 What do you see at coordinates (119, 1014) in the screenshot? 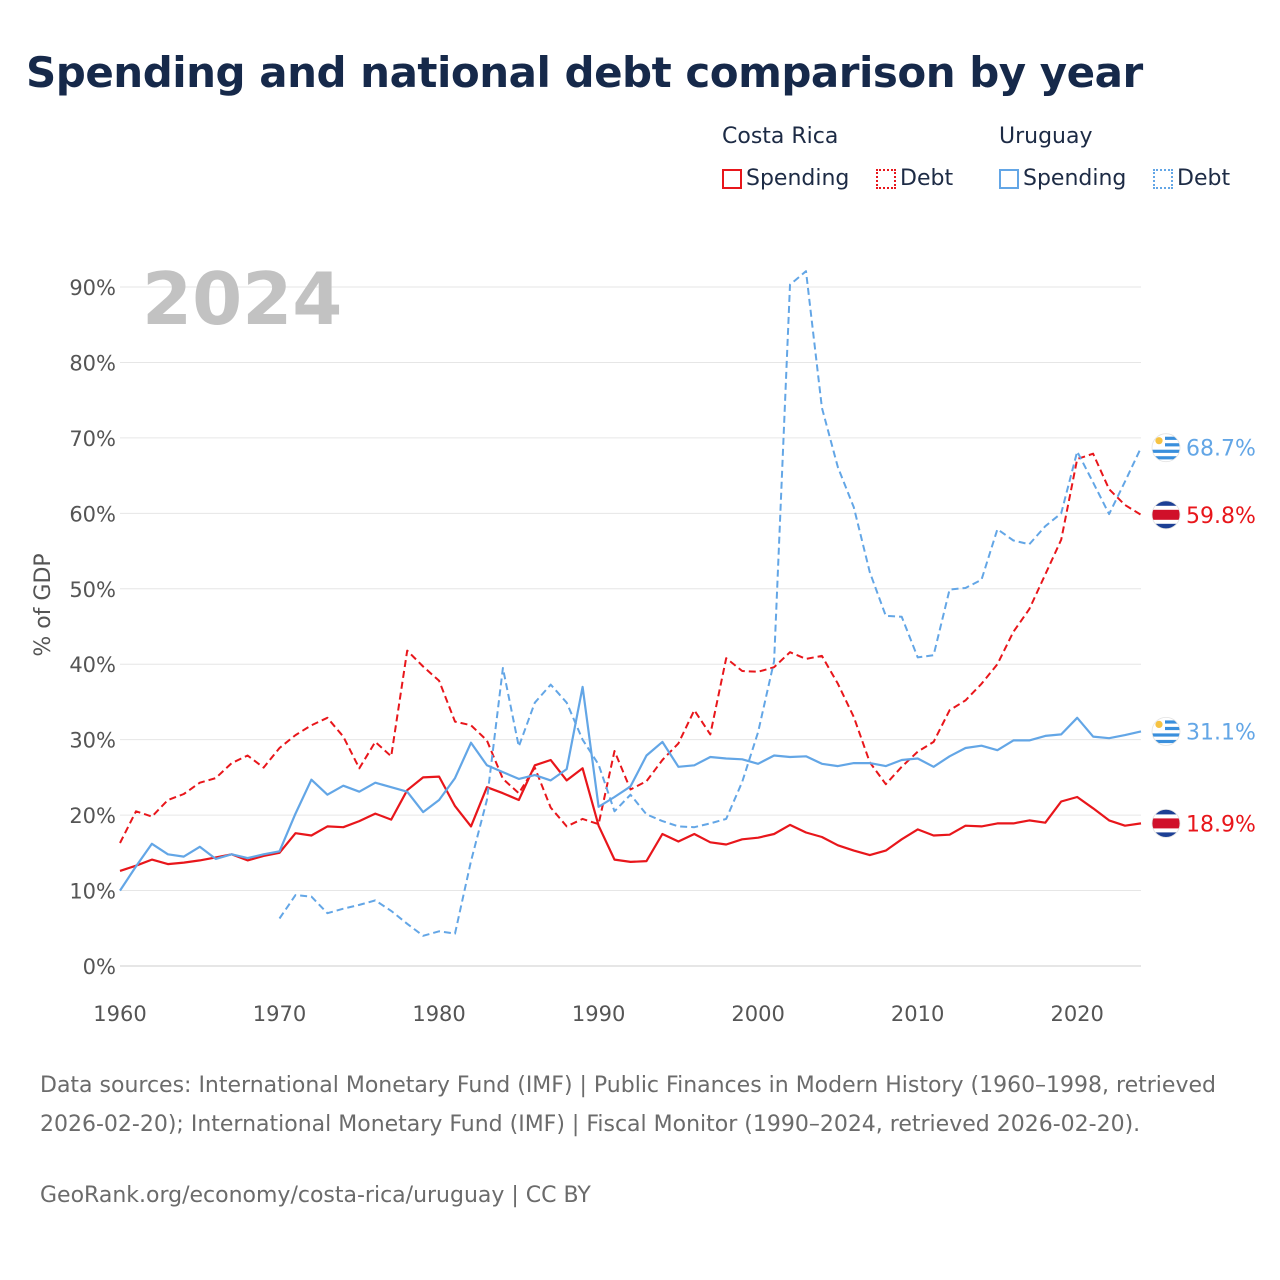
I see `x-tick-label: 1960` at bounding box center [119, 1014].